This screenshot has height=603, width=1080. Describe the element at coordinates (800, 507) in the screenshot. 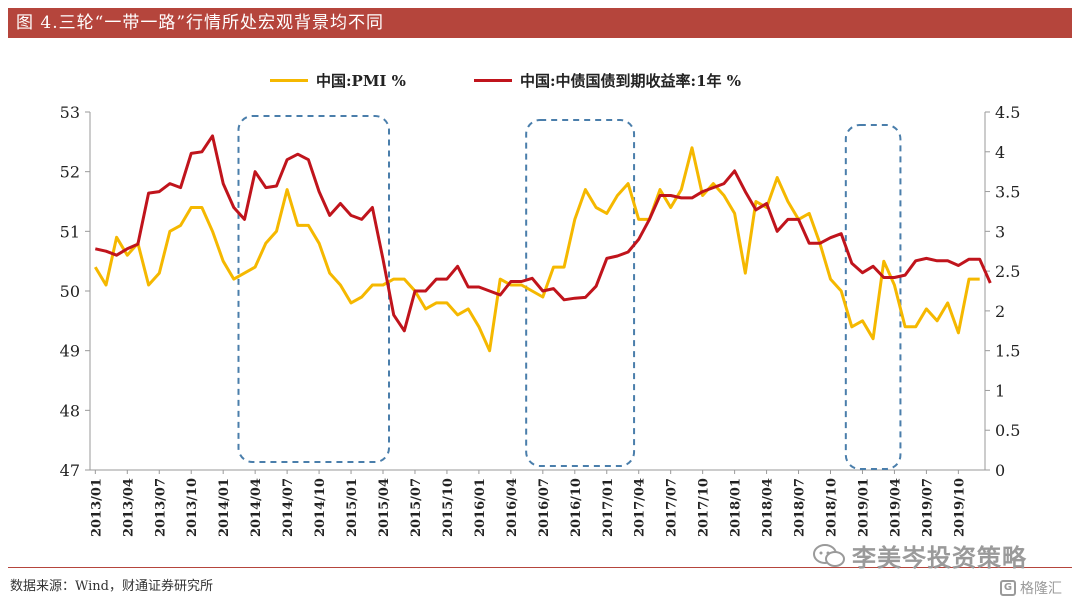

I see `x-tick-label-22: 2018/07` at that location.